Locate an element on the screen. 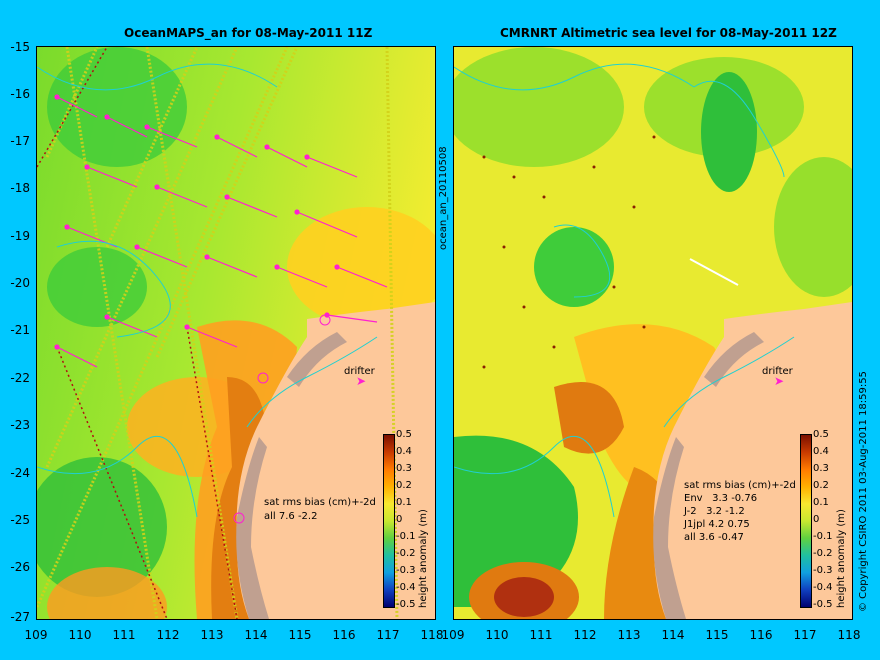 This screenshot has height=660, width=880. right-stats-line: sat rms bias (cm)+-2d is located at coordinates (740, 485).